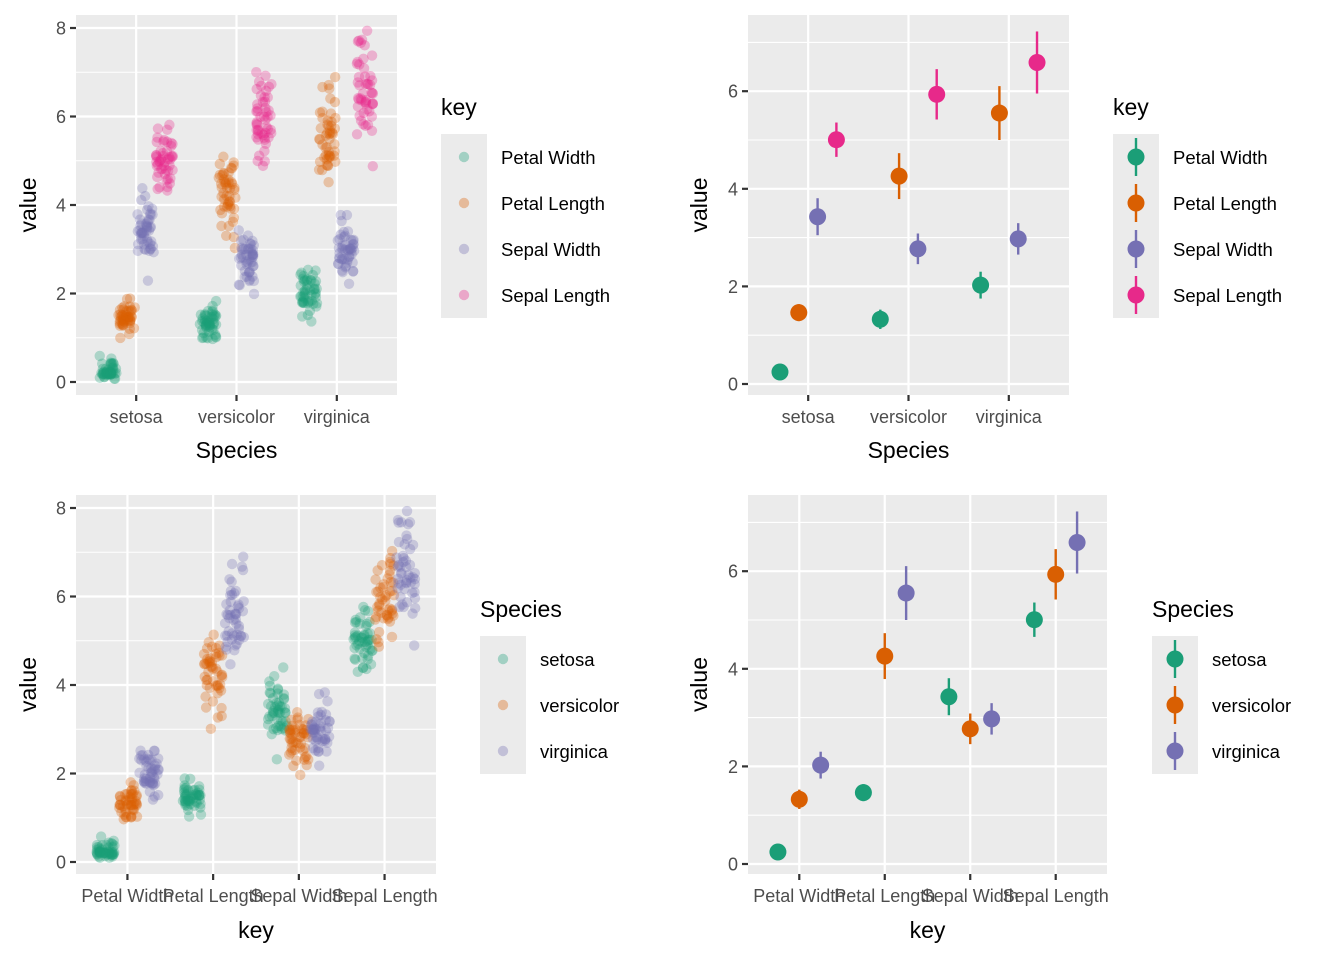  What do you see at coordinates (464, 226) in the screenshot?
I see `legend-key-background` at bounding box center [464, 226].